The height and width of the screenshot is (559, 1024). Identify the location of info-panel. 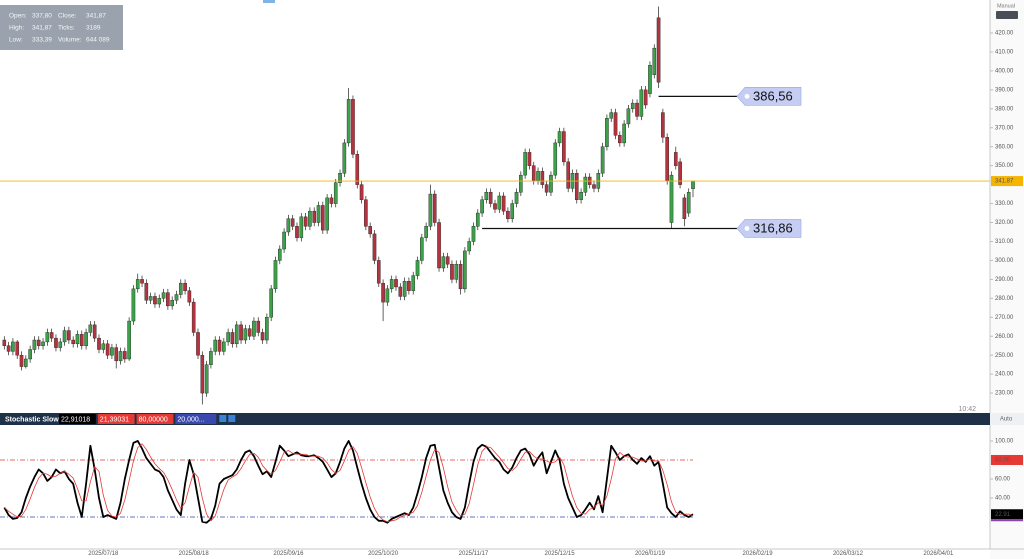
(61, 27).